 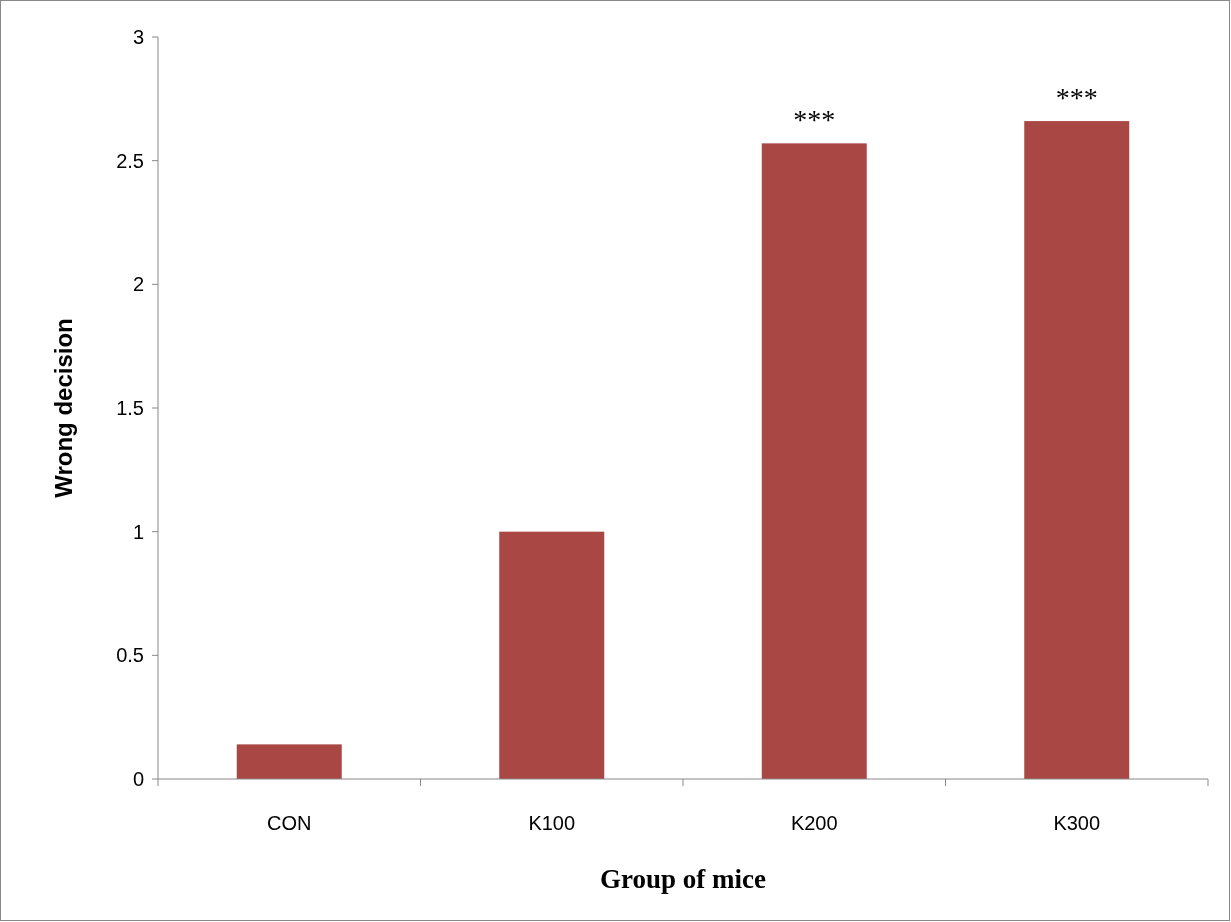 I want to click on y-axis-title: Wrong decision, so click(x=63, y=408).